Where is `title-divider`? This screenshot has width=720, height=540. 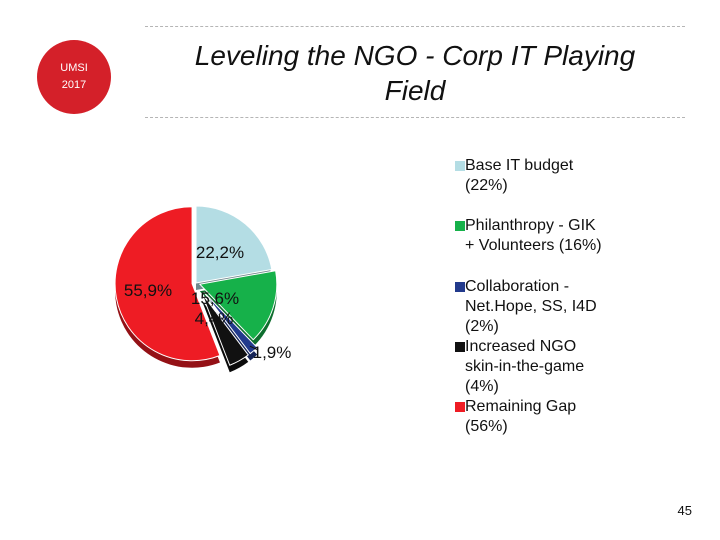 title-divider is located at coordinates (415, 117).